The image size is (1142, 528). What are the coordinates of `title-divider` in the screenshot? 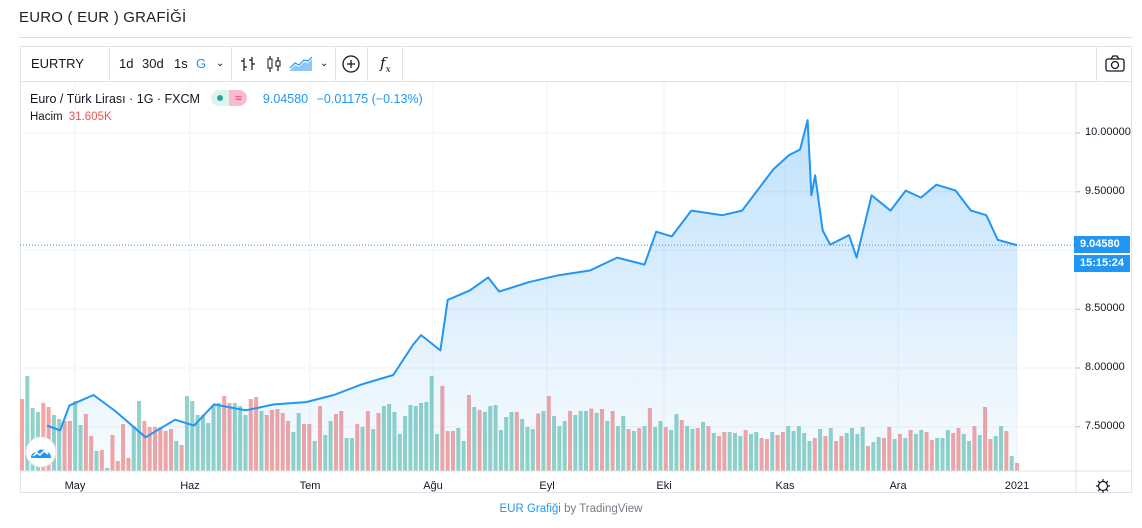 It's located at (575, 37).